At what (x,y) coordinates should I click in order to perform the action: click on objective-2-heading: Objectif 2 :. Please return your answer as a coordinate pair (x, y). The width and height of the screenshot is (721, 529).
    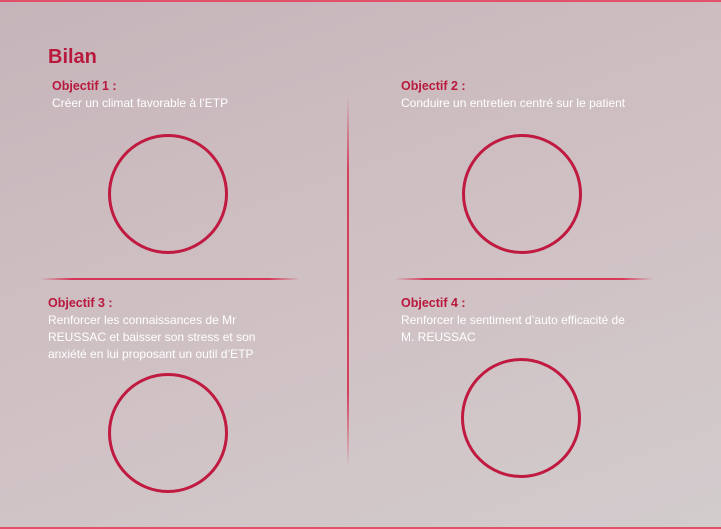
    Looking at the image, I should click on (433, 86).